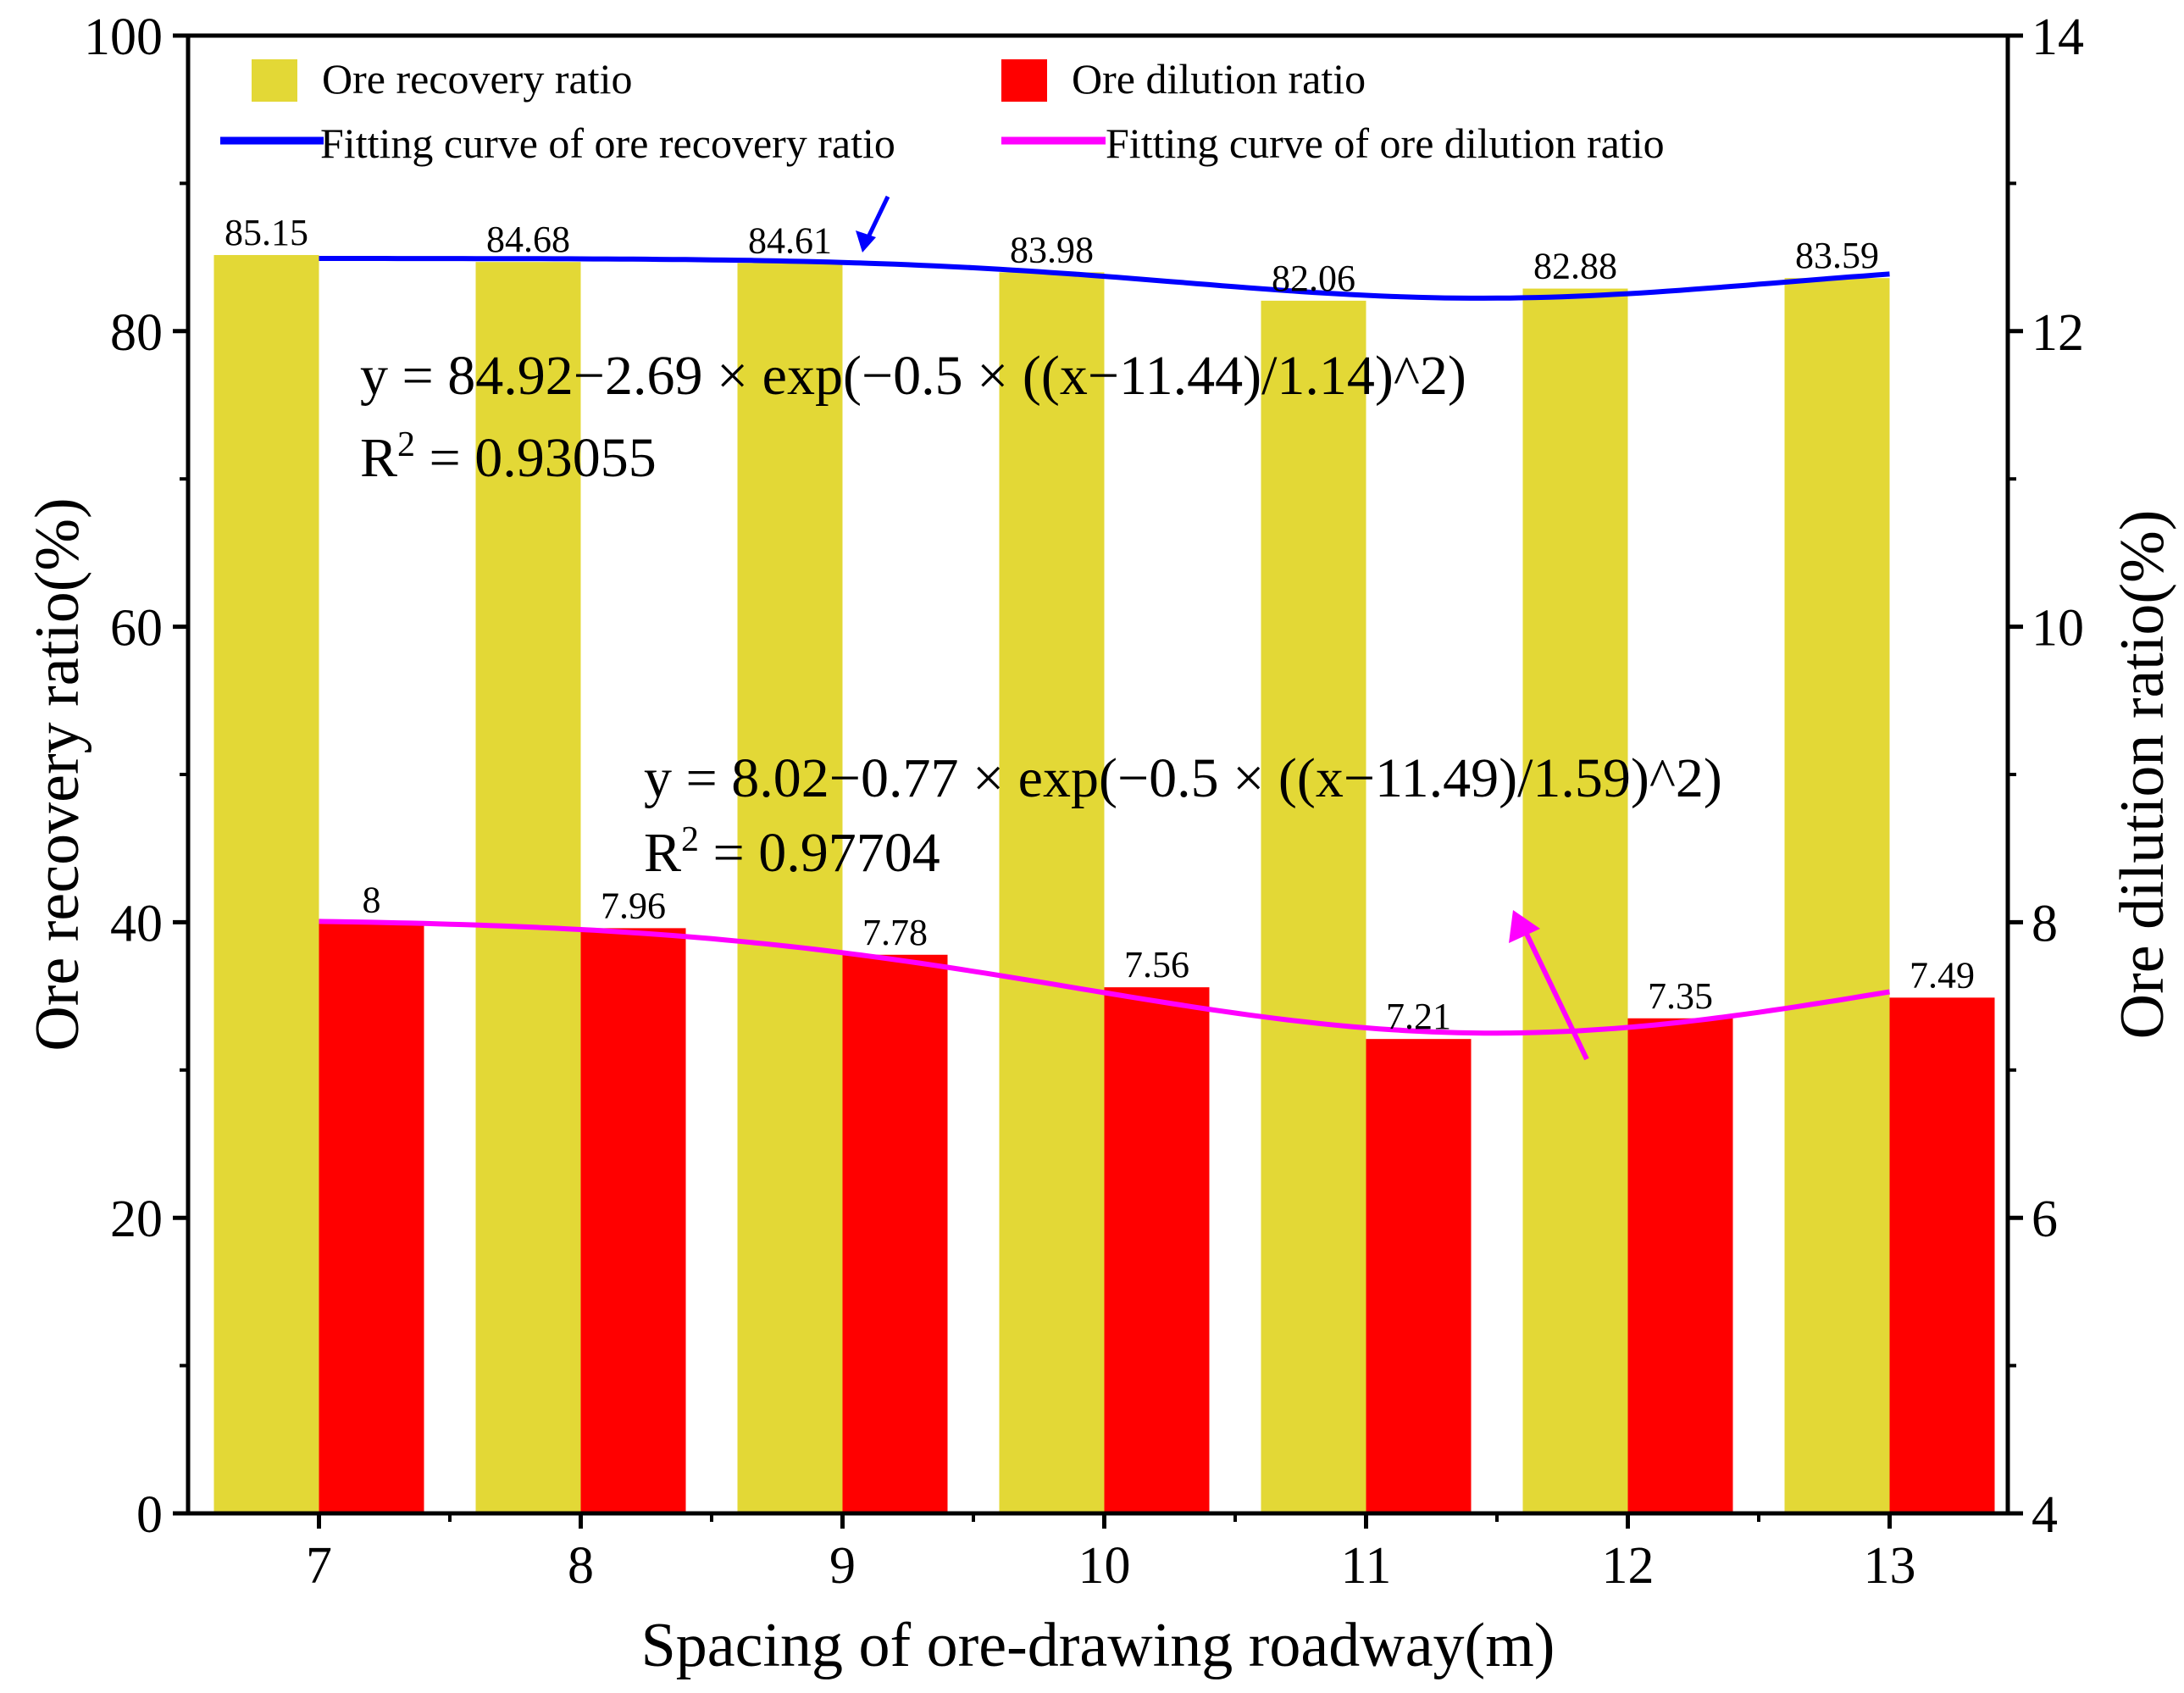 This screenshot has height=1693, width=2184. Describe the element at coordinates (319, 1566) in the screenshot. I see `x-tick-label: 7` at that location.